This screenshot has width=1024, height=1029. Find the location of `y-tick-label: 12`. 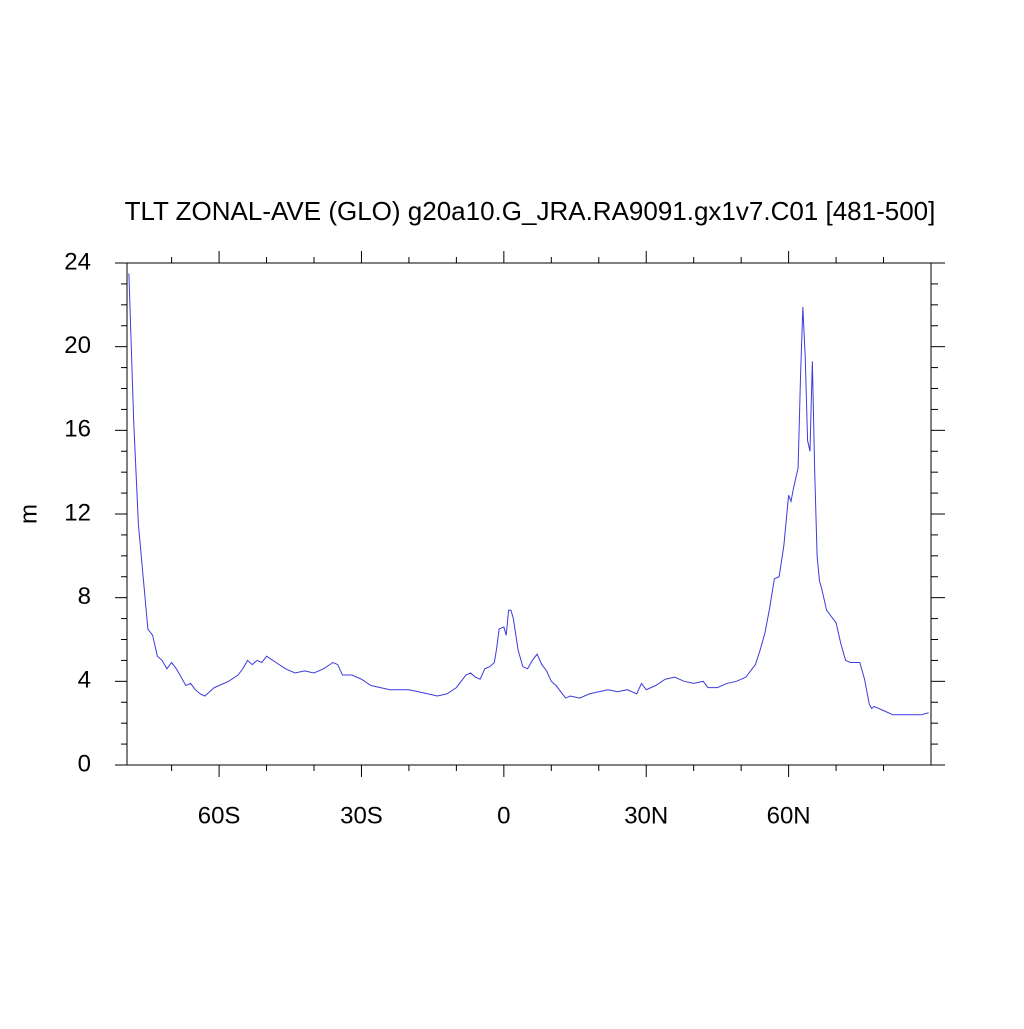

y-tick-label: 12 is located at coordinates (77, 512).